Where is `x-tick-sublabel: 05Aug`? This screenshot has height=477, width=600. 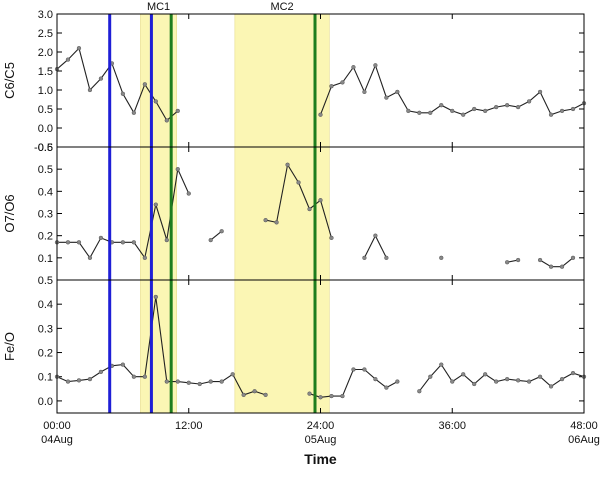
x-tick-sublabel: 05Aug is located at coordinates (321, 440).